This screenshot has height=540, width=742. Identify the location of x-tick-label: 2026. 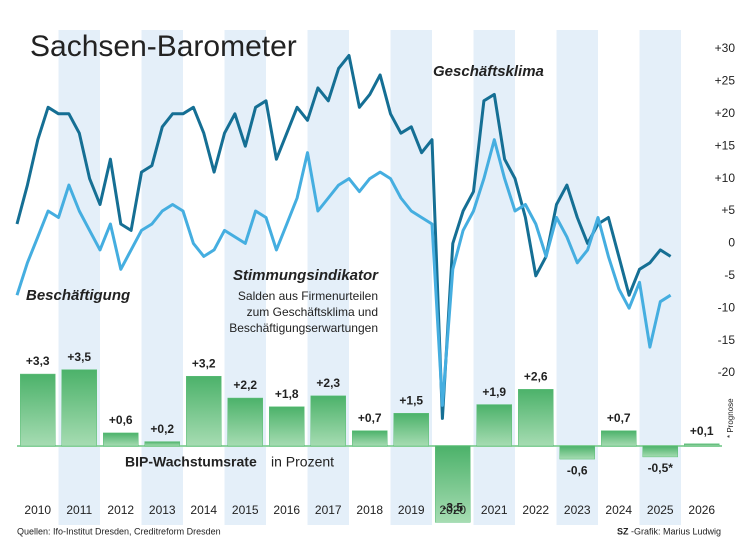
(701, 510).